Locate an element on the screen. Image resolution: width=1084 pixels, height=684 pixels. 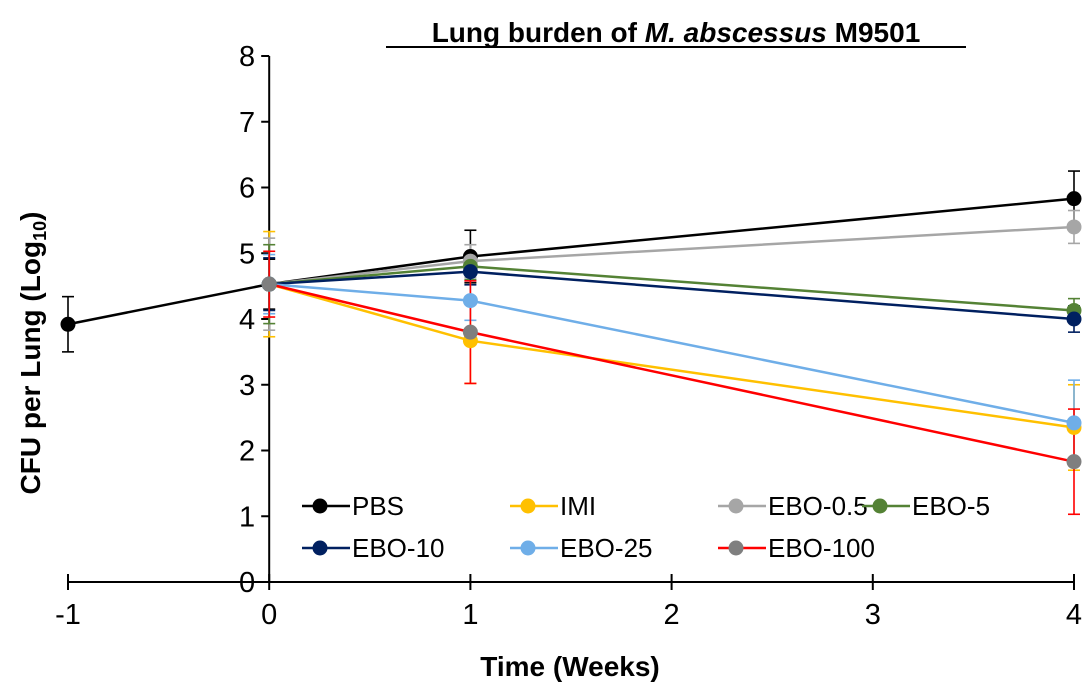
y-tick-label-3: 3 is located at coordinates (247, 386).